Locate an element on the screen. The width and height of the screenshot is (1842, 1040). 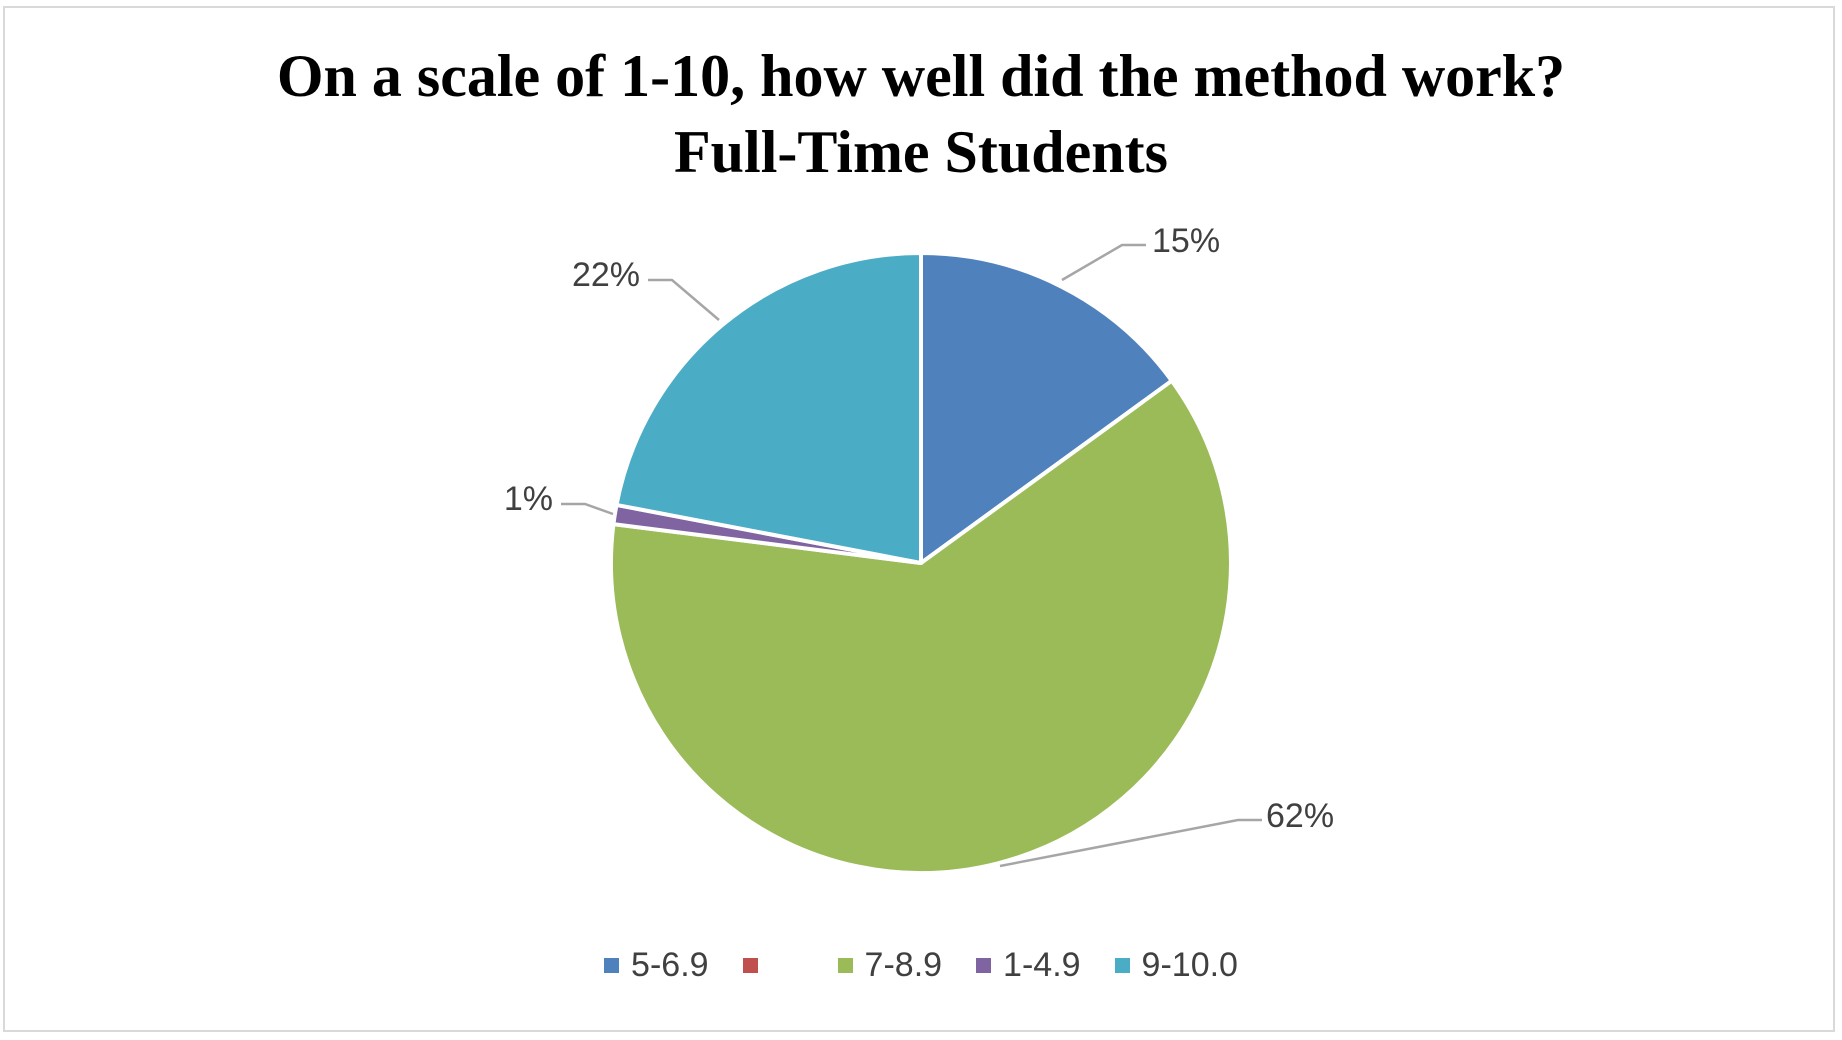
legend-label-5-6-9: 5-6.9 is located at coordinates (670, 964).